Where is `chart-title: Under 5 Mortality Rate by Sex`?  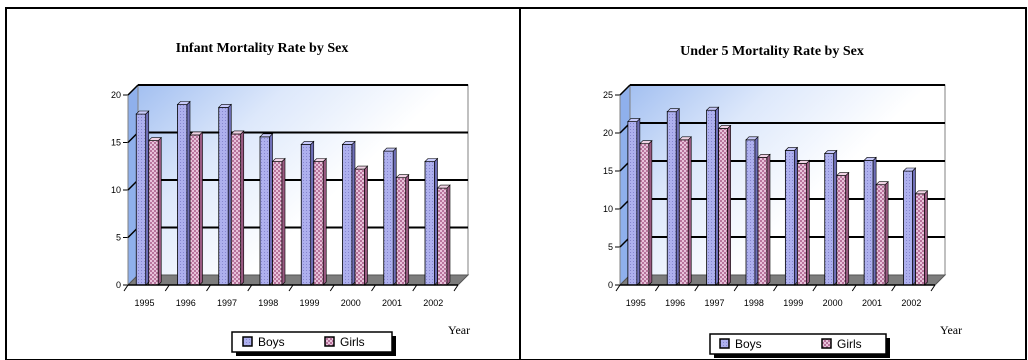 chart-title: Under 5 Mortality Rate by Sex is located at coordinates (772, 51).